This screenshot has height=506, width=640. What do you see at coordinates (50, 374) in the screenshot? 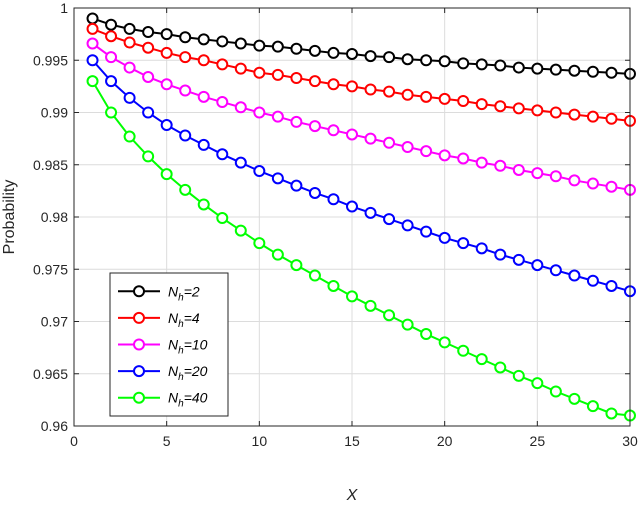
I see `y-tick-label: 0.965` at bounding box center [50, 374].